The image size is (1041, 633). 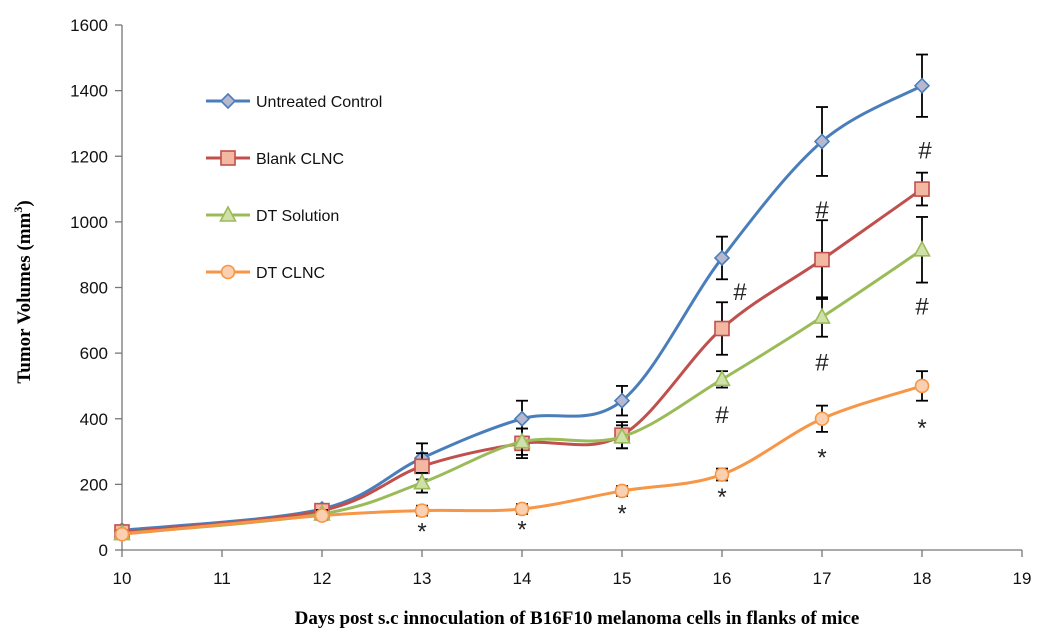 What do you see at coordinates (94, 484) in the screenshot?
I see `y-tick-label: 200` at bounding box center [94, 484].